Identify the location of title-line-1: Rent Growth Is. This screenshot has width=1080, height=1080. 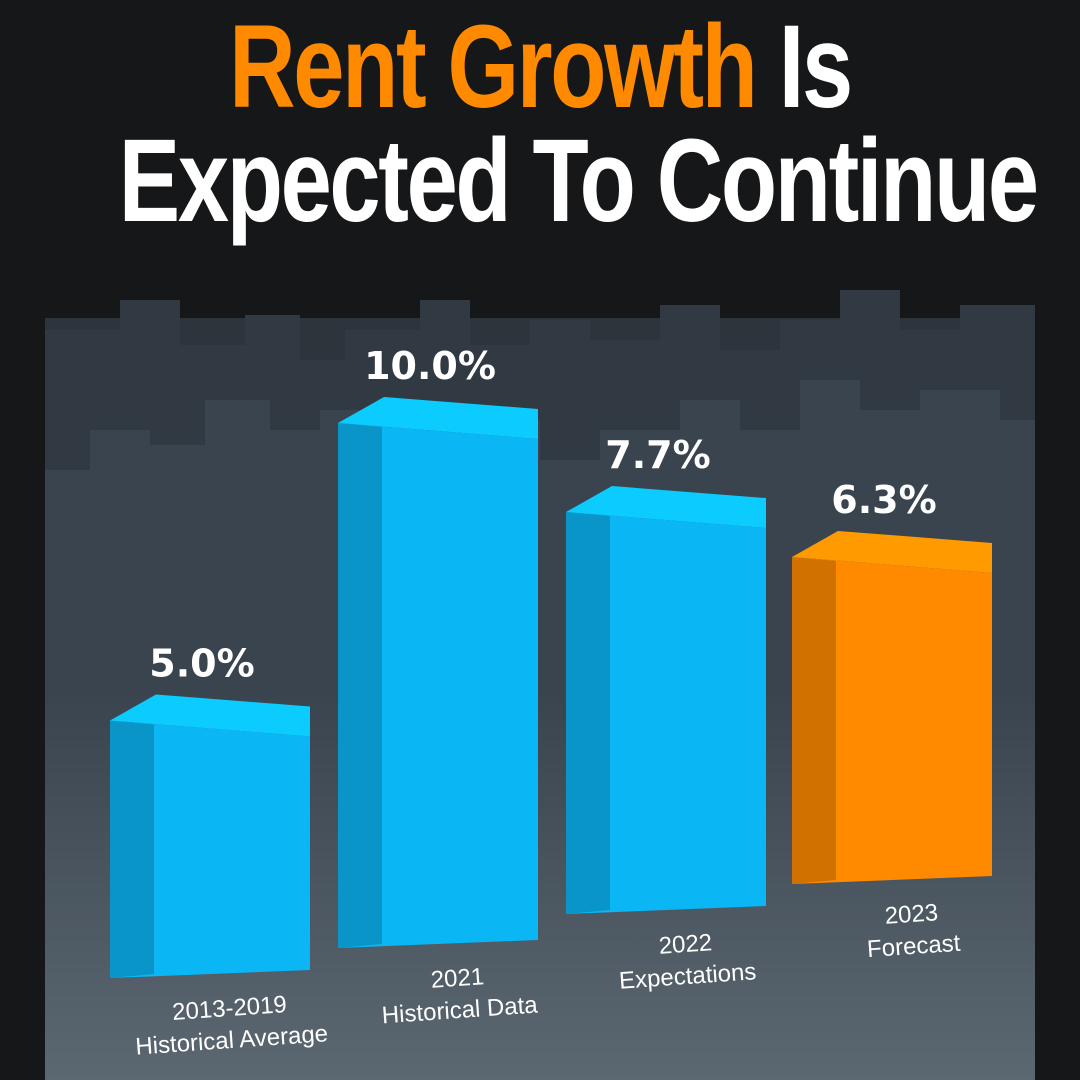
(540, 67).